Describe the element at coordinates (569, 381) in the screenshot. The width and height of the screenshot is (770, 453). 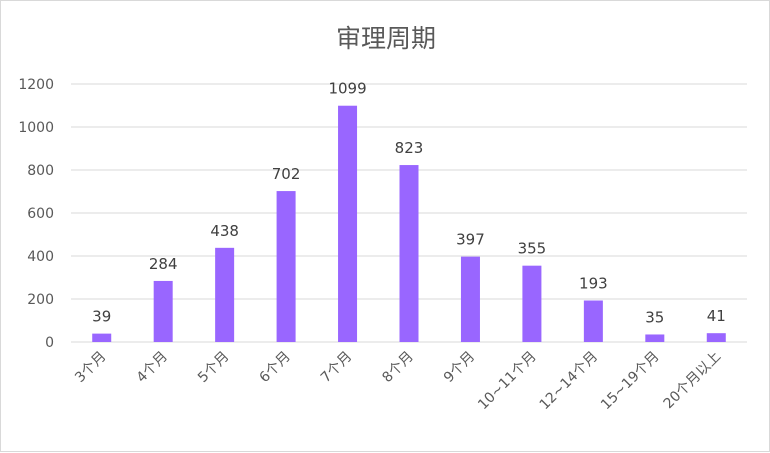
I see `x-tick-label: 12~14个月` at that location.